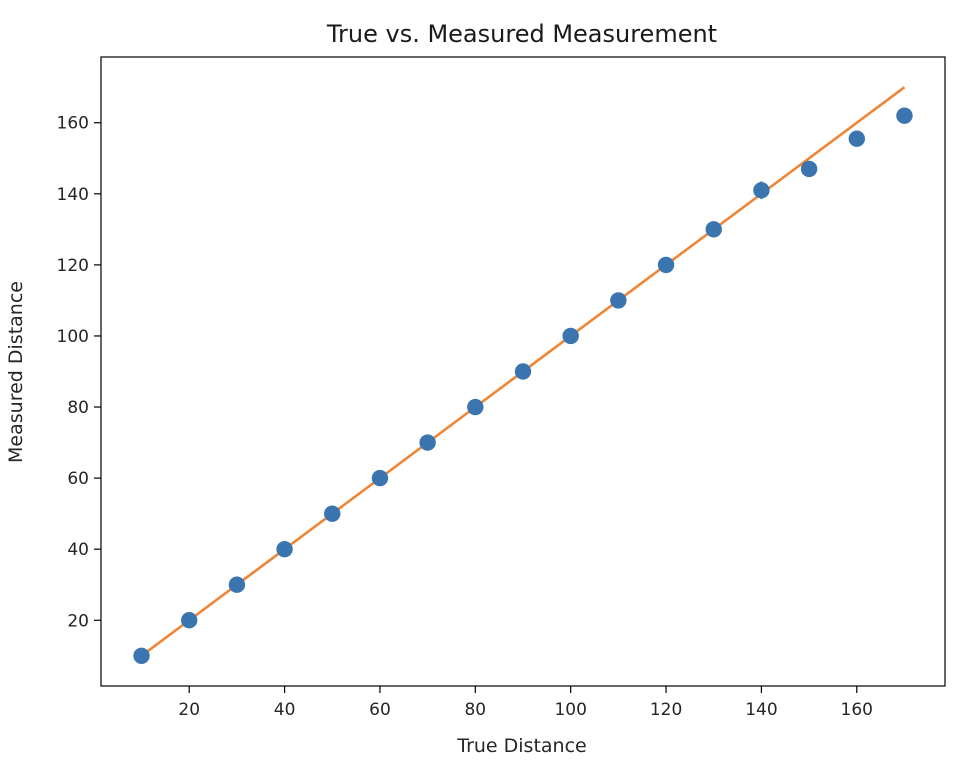 The height and width of the screenshot is (764, 968). Describe the element at coordinates (570, 710) in the screenshot. I see `x-tick-label: 100` at that location.